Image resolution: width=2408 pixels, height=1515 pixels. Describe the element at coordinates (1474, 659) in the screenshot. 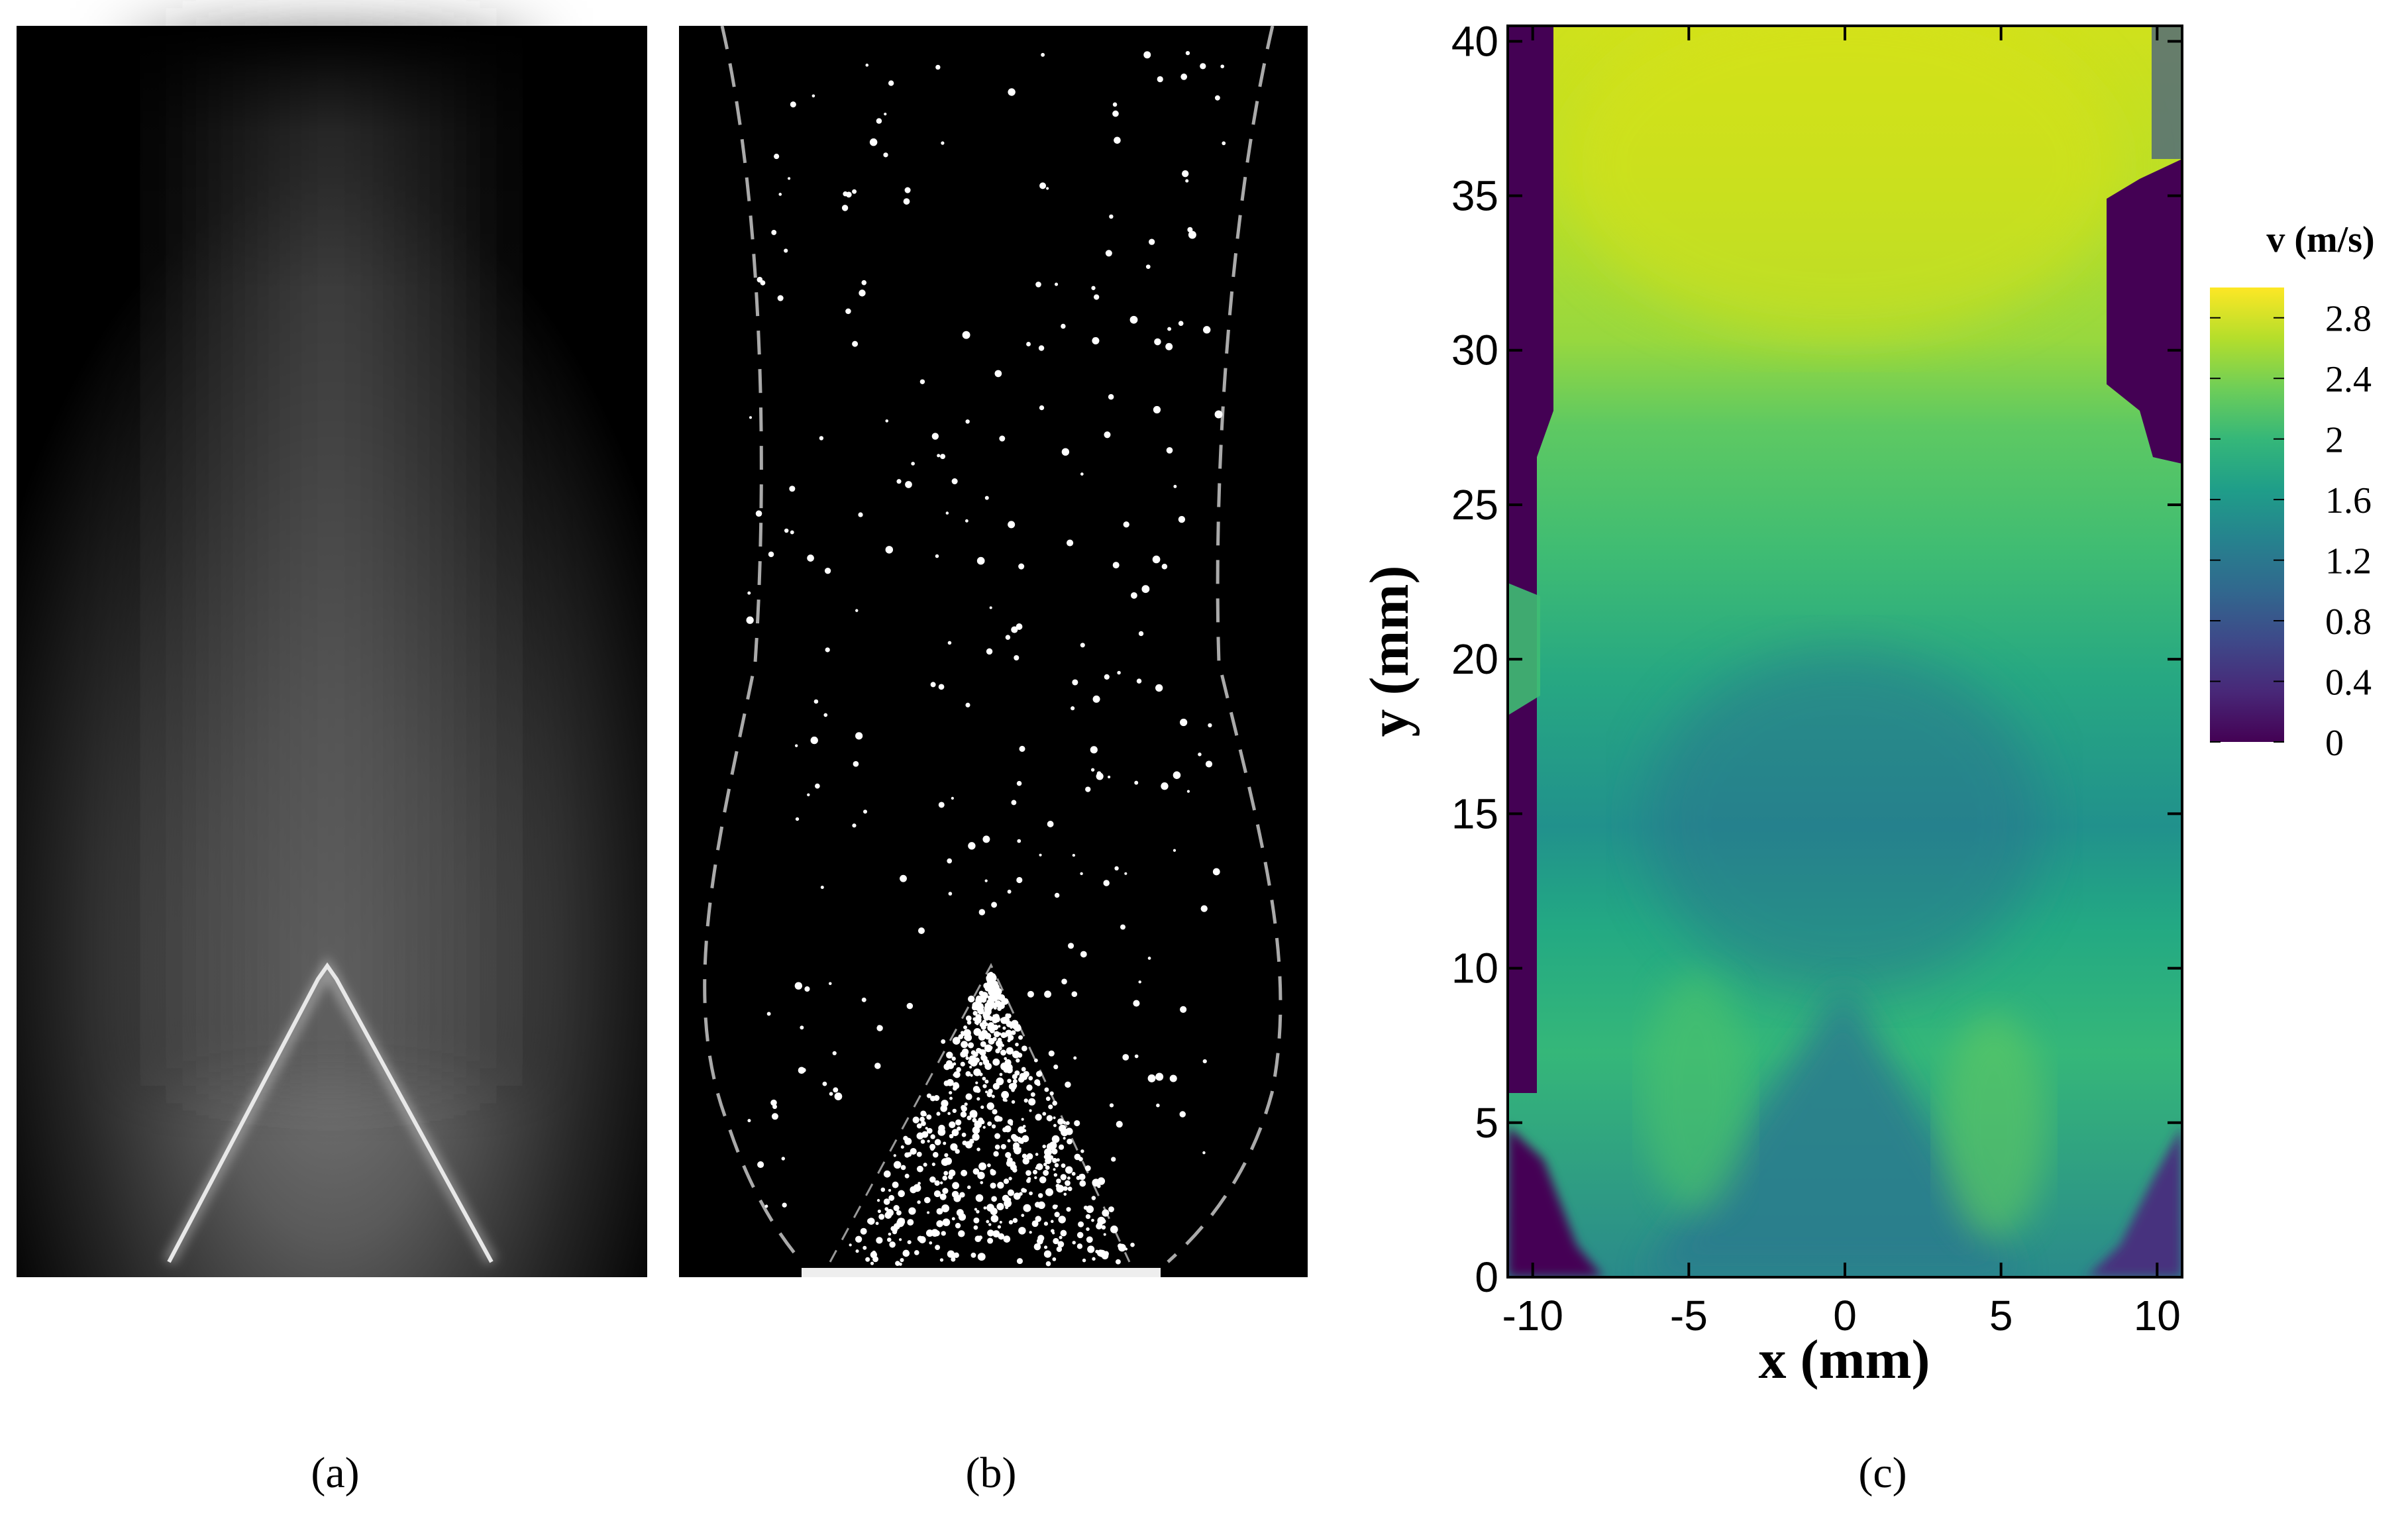

I see `y-tick-label: 20` at that location.